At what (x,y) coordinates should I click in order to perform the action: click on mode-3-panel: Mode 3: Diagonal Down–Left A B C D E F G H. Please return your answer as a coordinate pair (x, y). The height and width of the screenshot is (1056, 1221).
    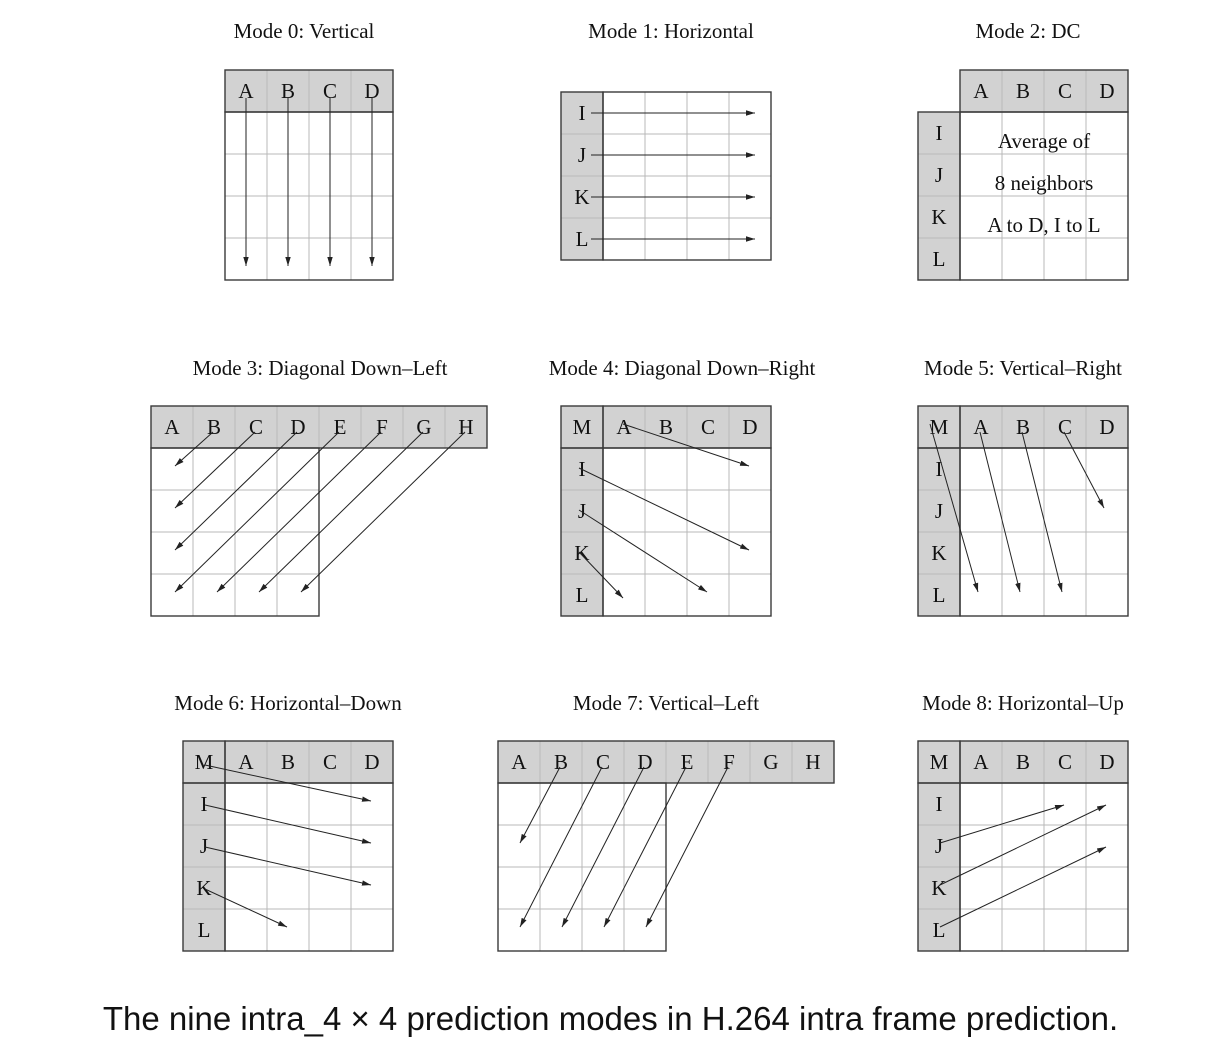
    Looking at the image, I should click on (319, 486).